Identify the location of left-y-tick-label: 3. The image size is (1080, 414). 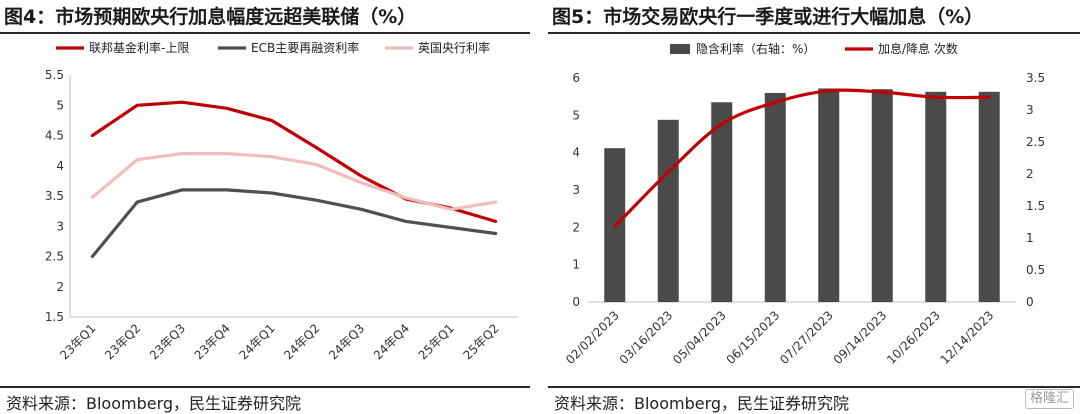
(576, 190).